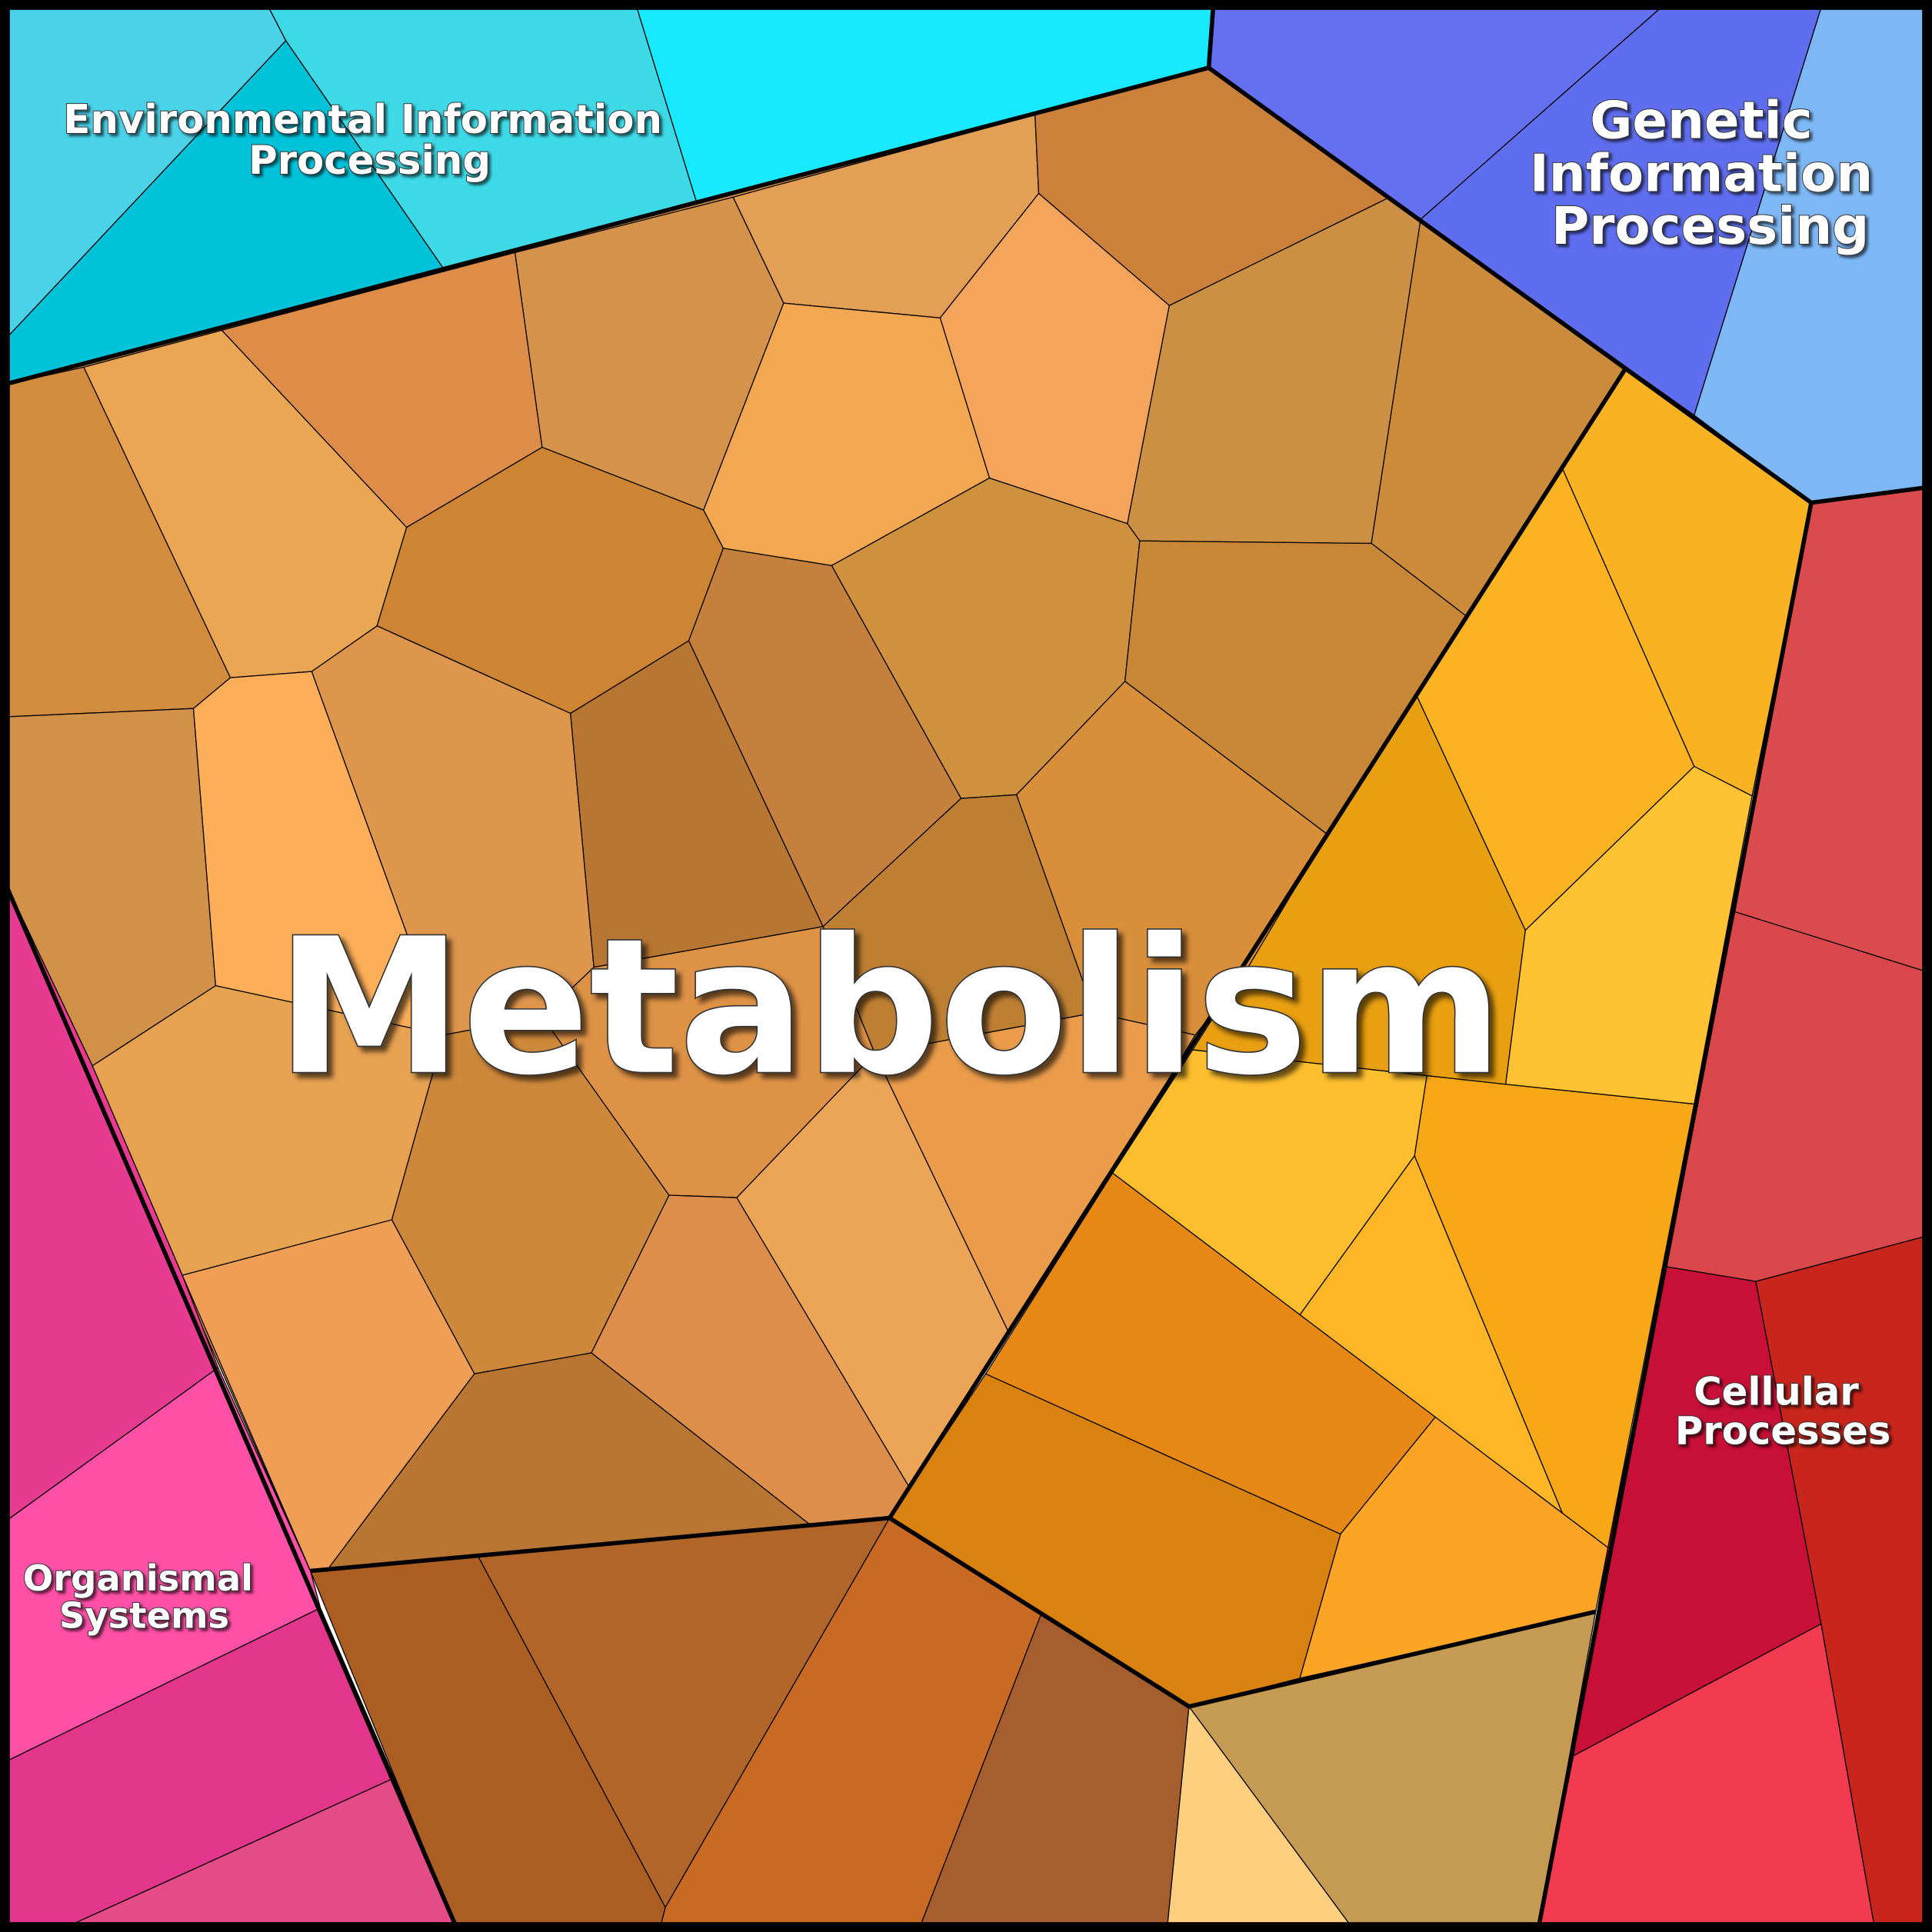  Describe the element at coordinates (1701, 120) in the screenshot. I see `label-line: Genetic` at that location.